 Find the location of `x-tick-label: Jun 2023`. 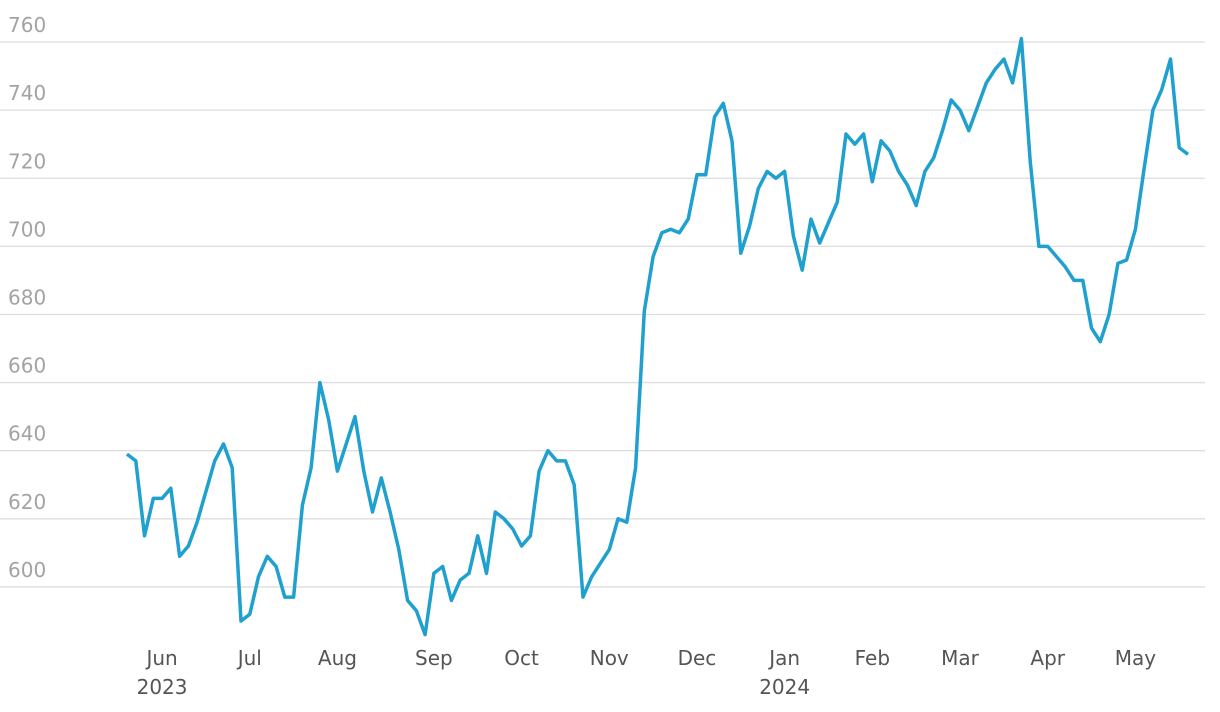

x-tick-label: Jun 2023 is located at coordinates (162, 672).